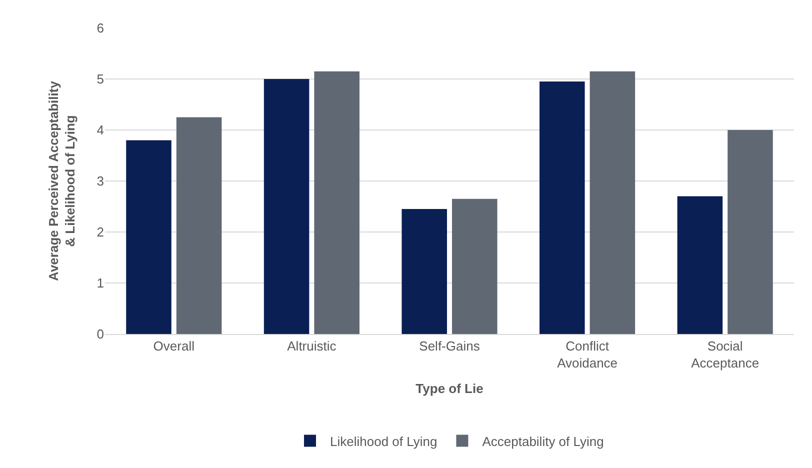  Describe the element at coordinates (312, 346) in the screenshot. I see `x-tick-label: Altruistic` at that location.